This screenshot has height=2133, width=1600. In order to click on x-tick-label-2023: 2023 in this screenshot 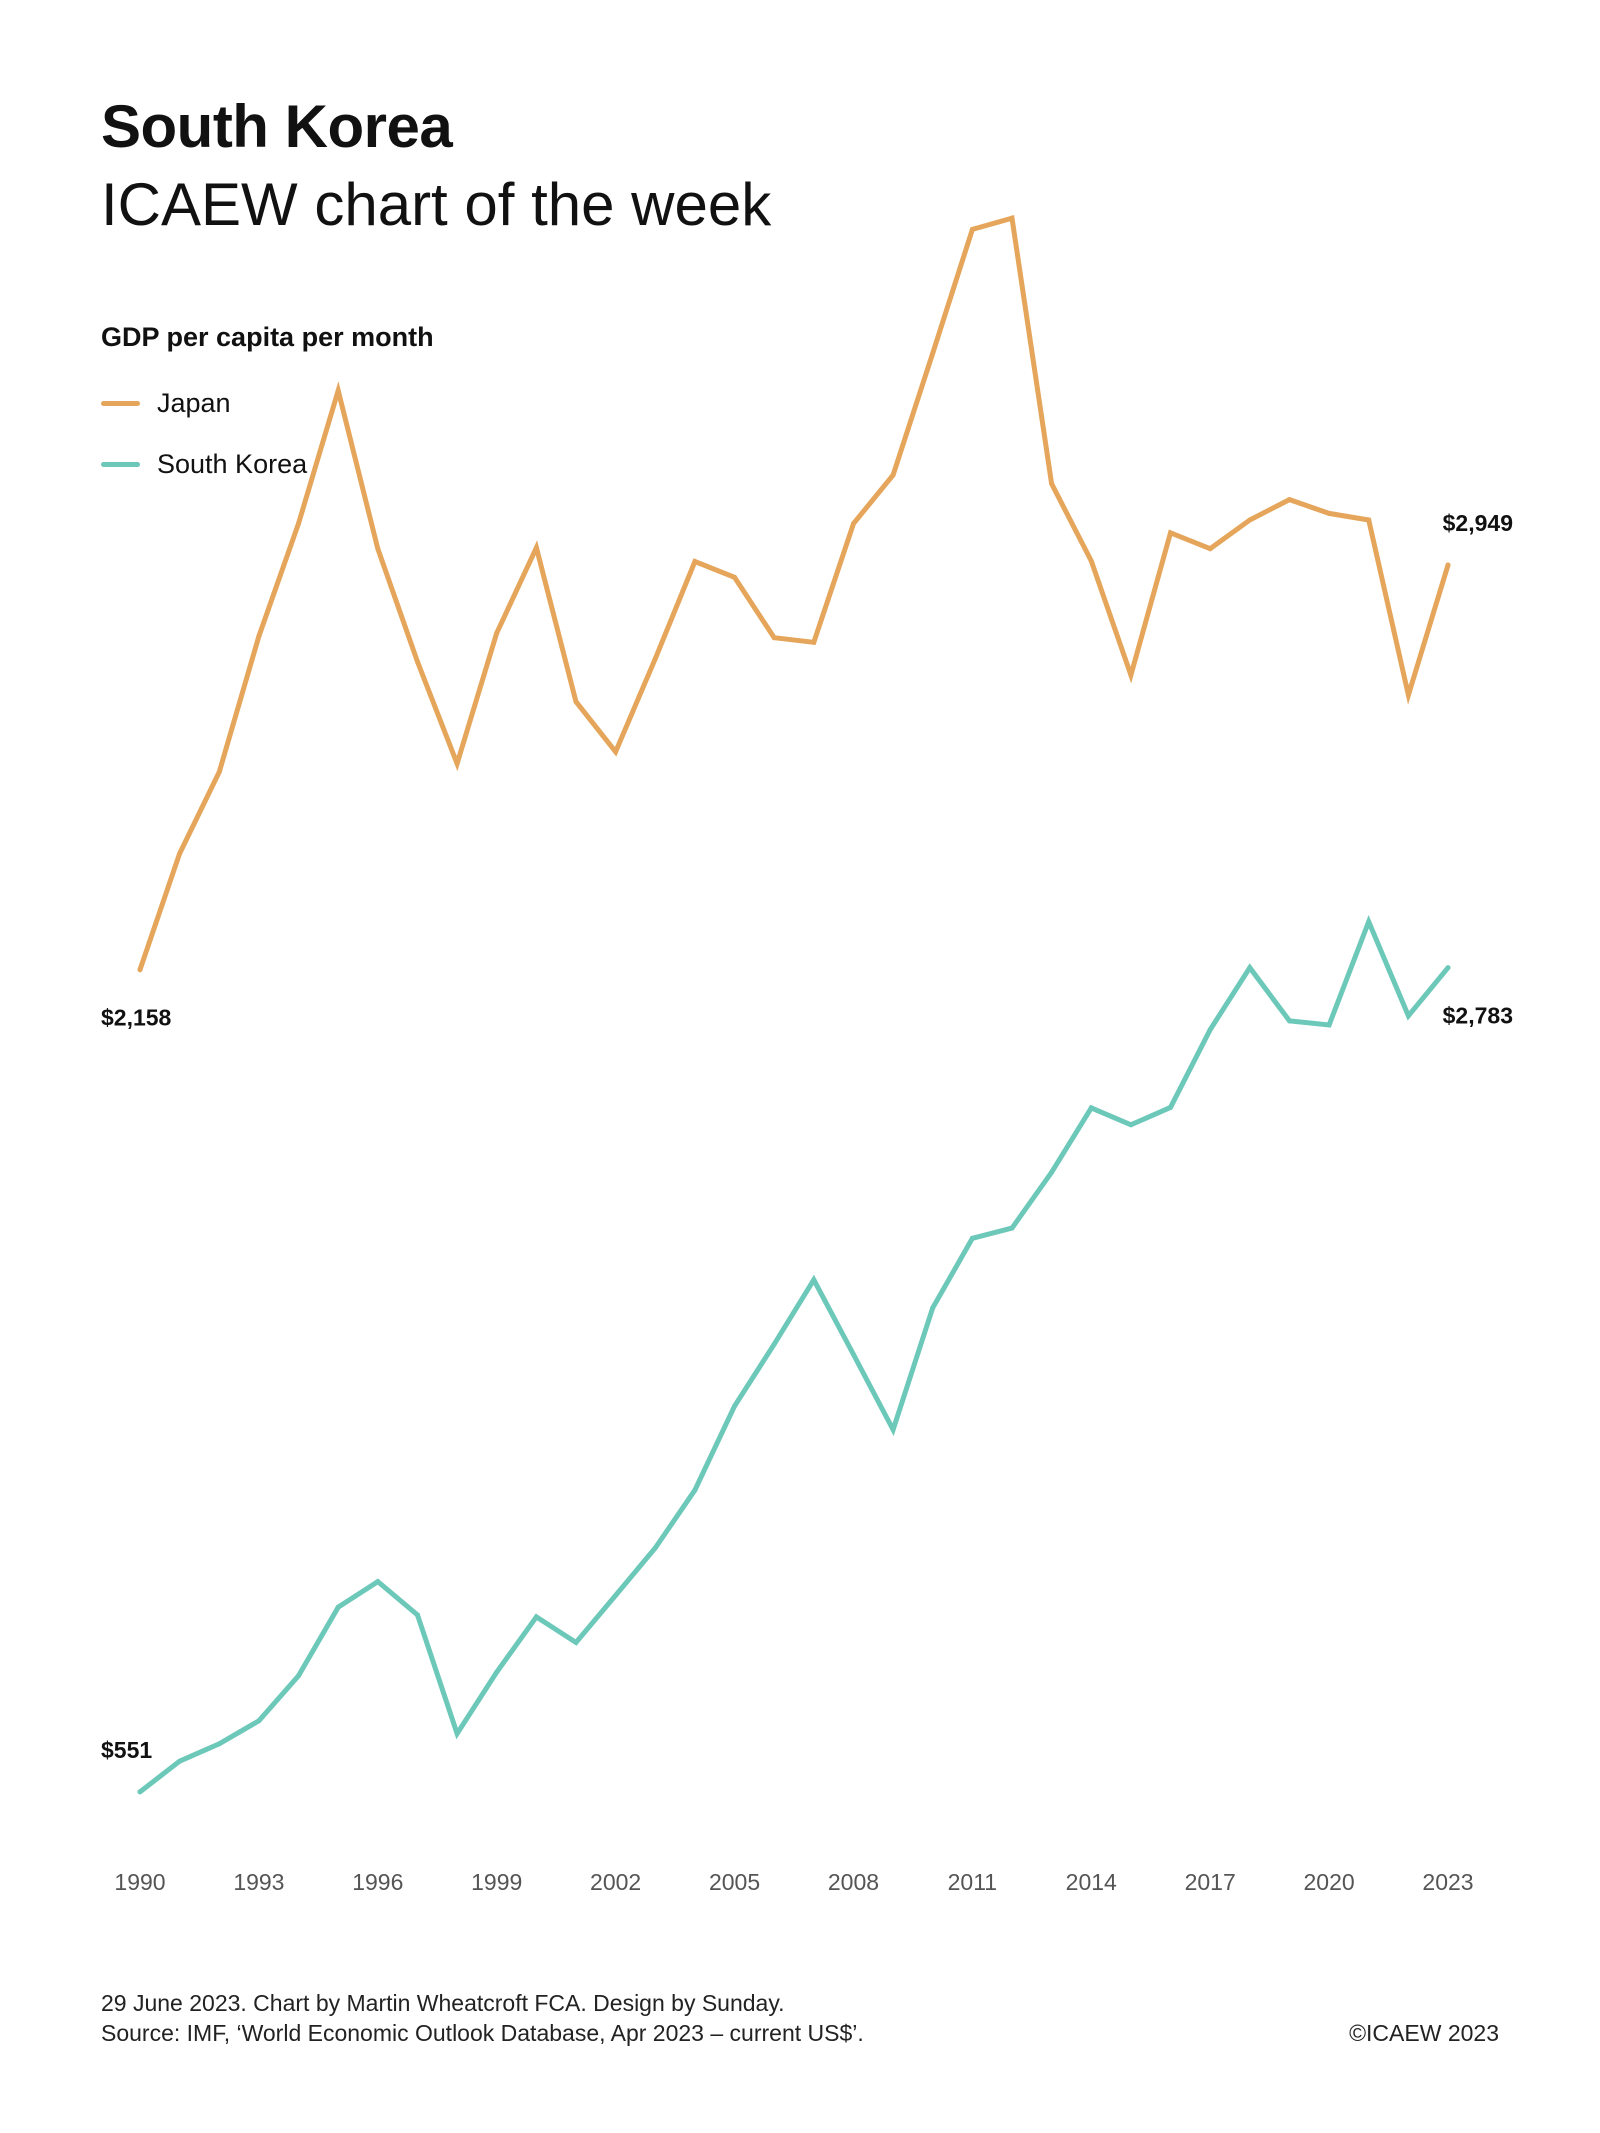, I will do `click(1447, 1882)`.